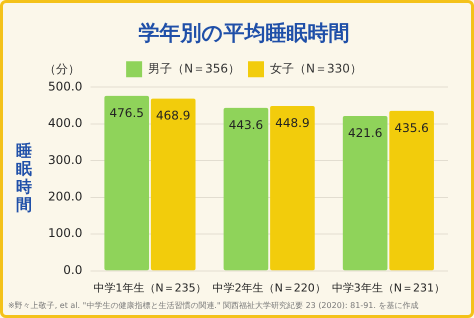  Describe the element at coordinates (65, 123) in the screenshot. I see `y-tick-label: 400.0` at that location.